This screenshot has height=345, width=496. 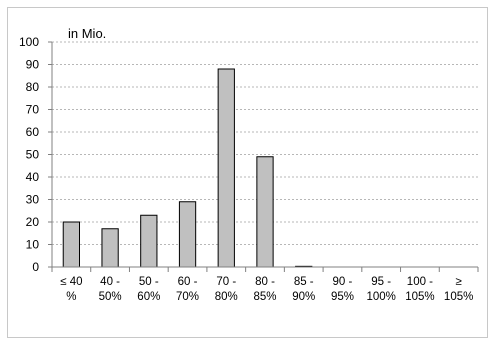 I want to click on x-tick-label: 95%, so click(x=342, y=297).